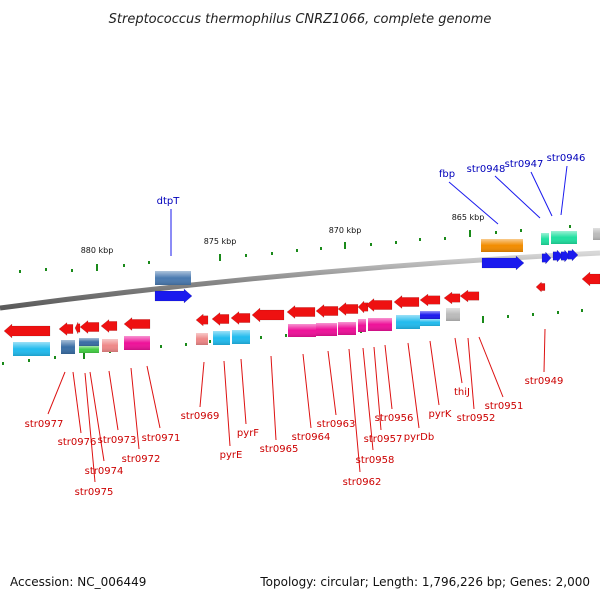 This screenshot has width=600, height=600. I want to click on gene-label-str0949: str0949, so click(544, 381).